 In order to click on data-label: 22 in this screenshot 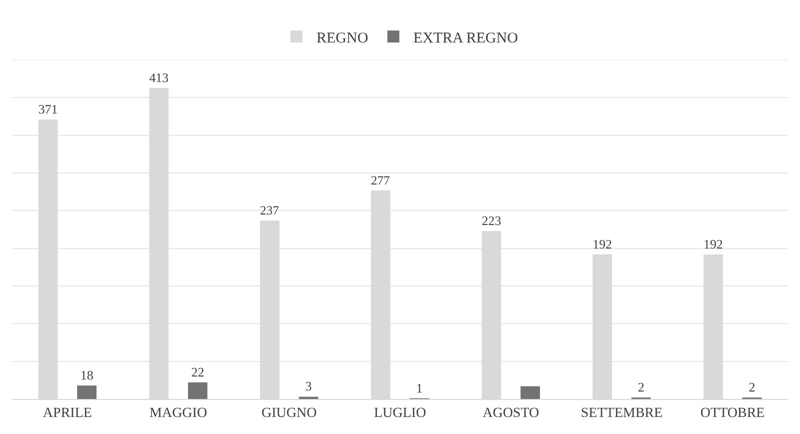, I will do `click(197, 372)`.